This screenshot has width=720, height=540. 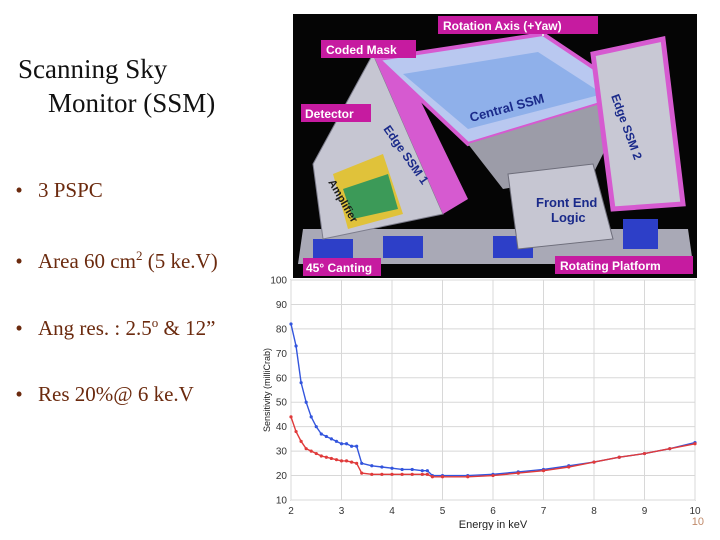 I want to click on label-canting: 45° Canting, so click(x=339, y=268).